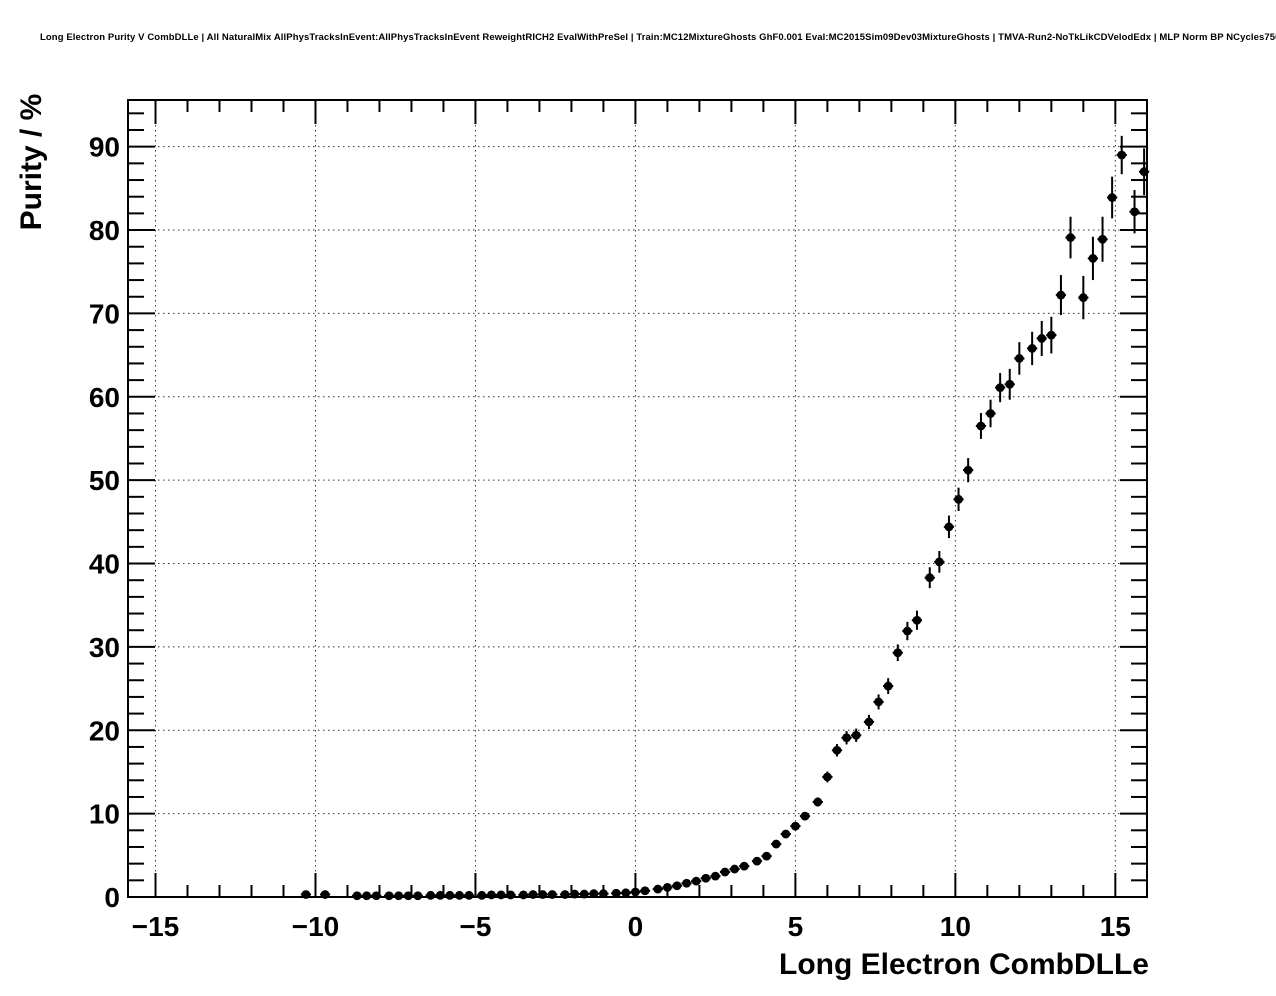 The height and width of the screenshot is (996, 1276). I want to click on x-axis-tick-label: 10, so click(955, 926).